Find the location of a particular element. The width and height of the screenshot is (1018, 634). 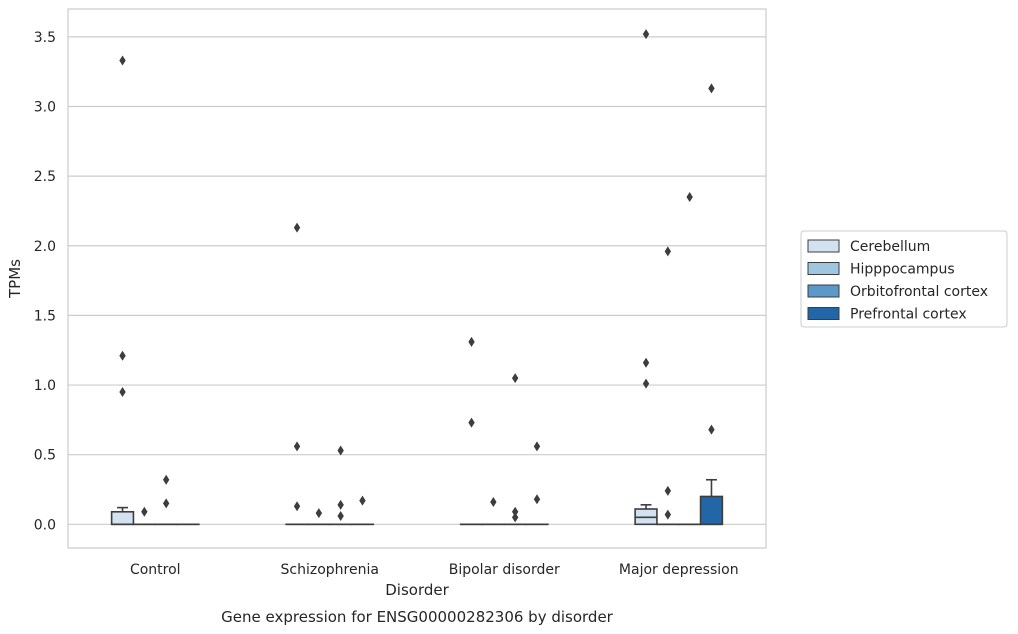

y-tick-labels: 0.0 0.5 1.0 1.5 2.0 2.5 3.0 3.5 is located at coordinates (45, 281).